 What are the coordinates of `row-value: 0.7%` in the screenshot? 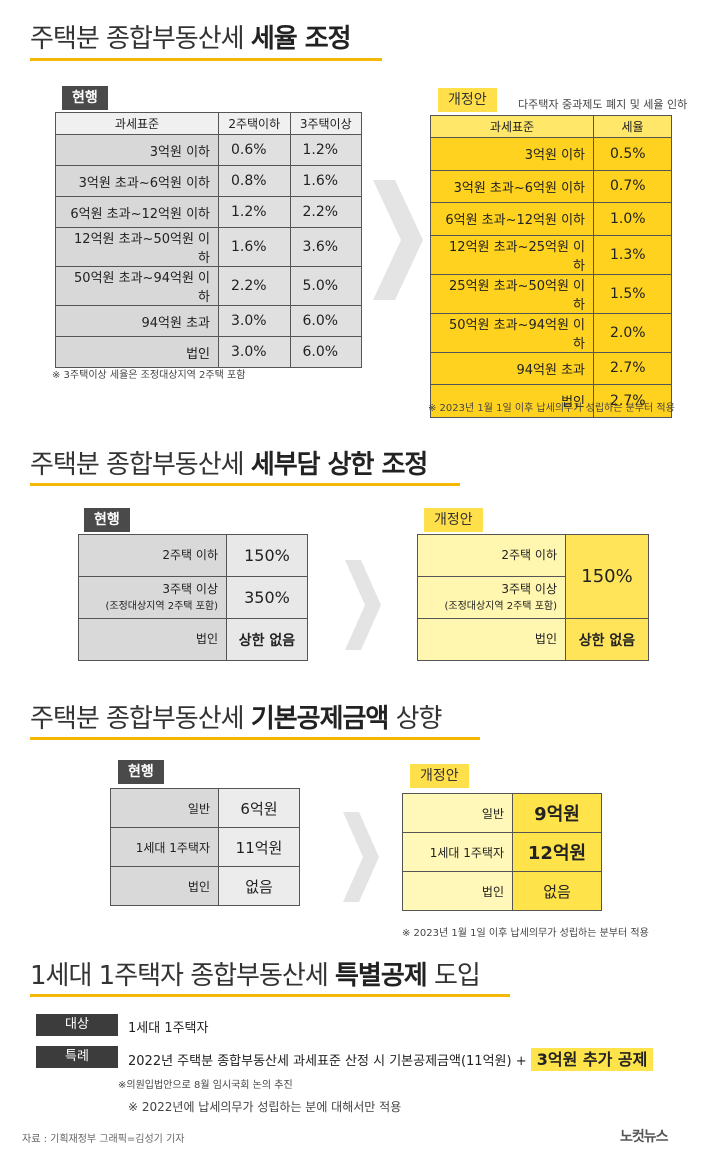 It's located at (632, 186).